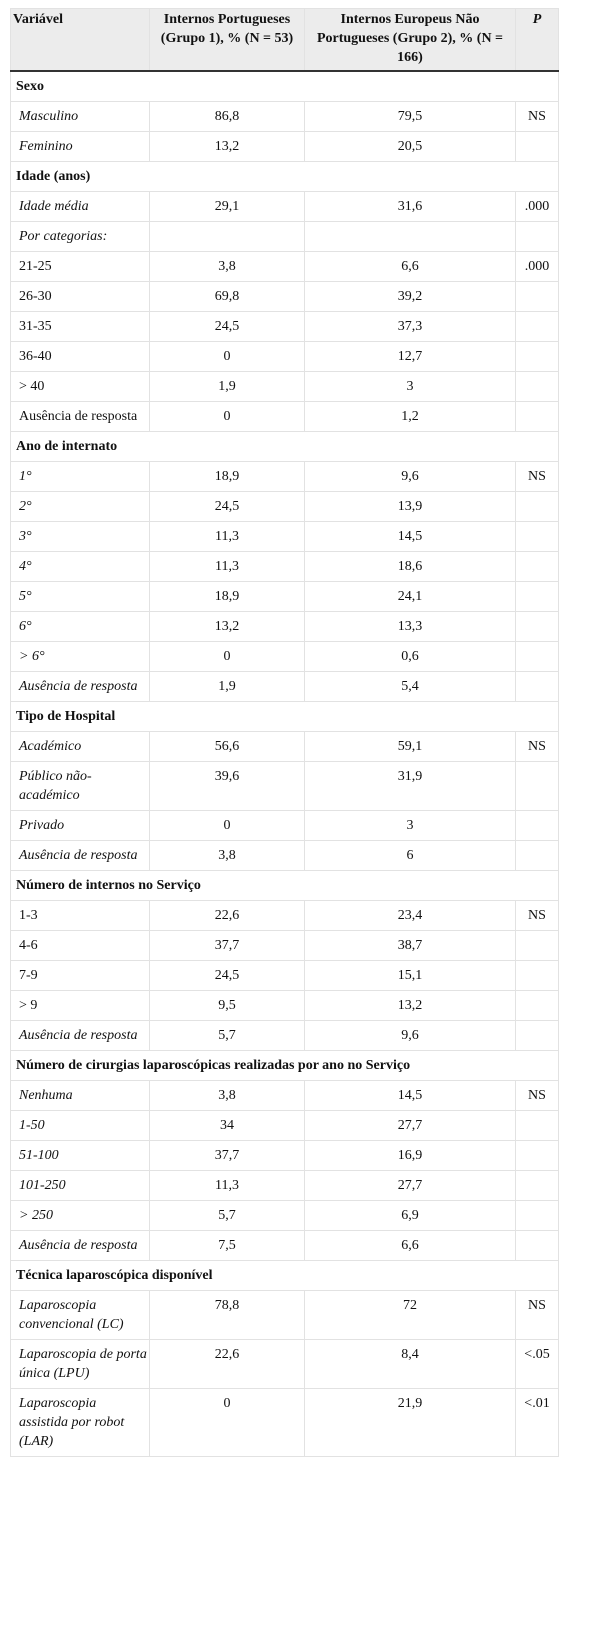 The width and height of the screenshot is (590, 1628). I want to click on row-label: Público não-académico, so click(80, 786).